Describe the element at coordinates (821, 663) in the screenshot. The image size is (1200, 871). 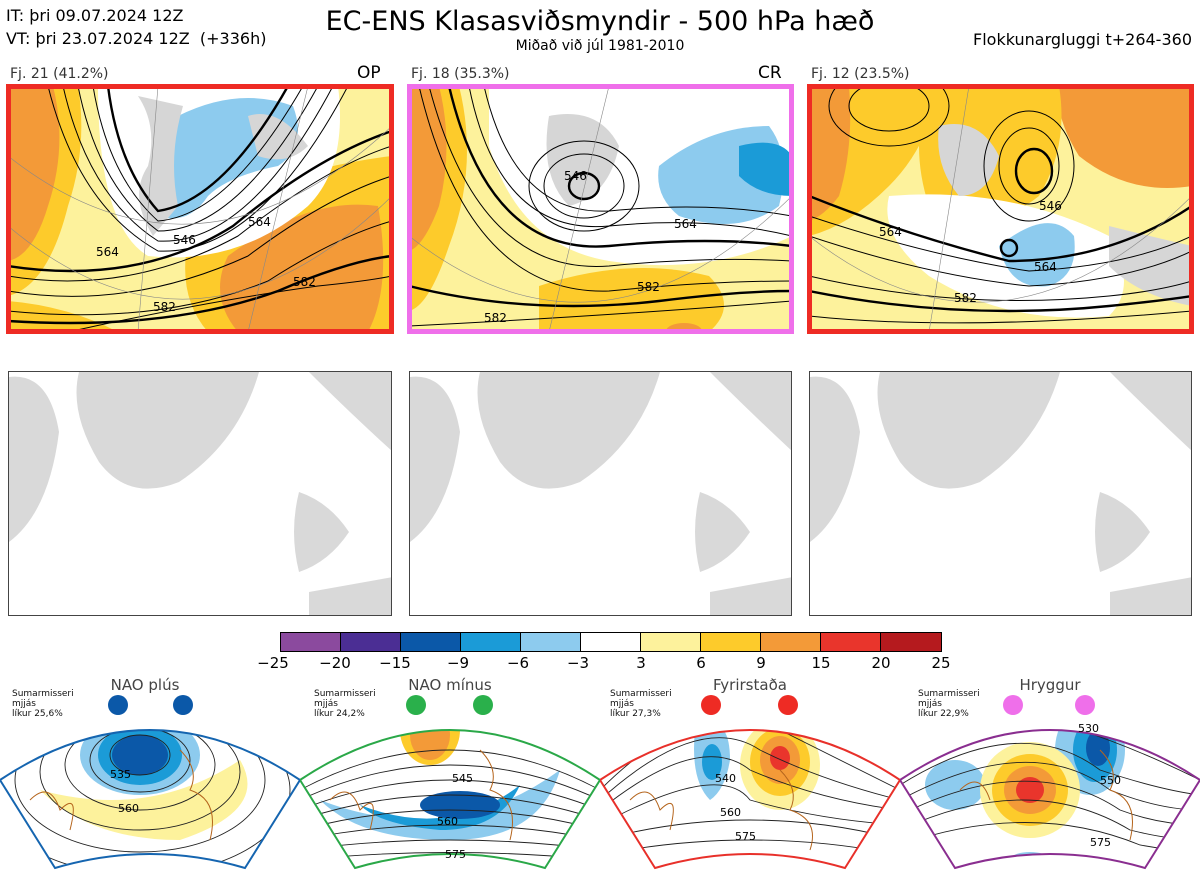
I see `colorbar-tick: 15` at that location.